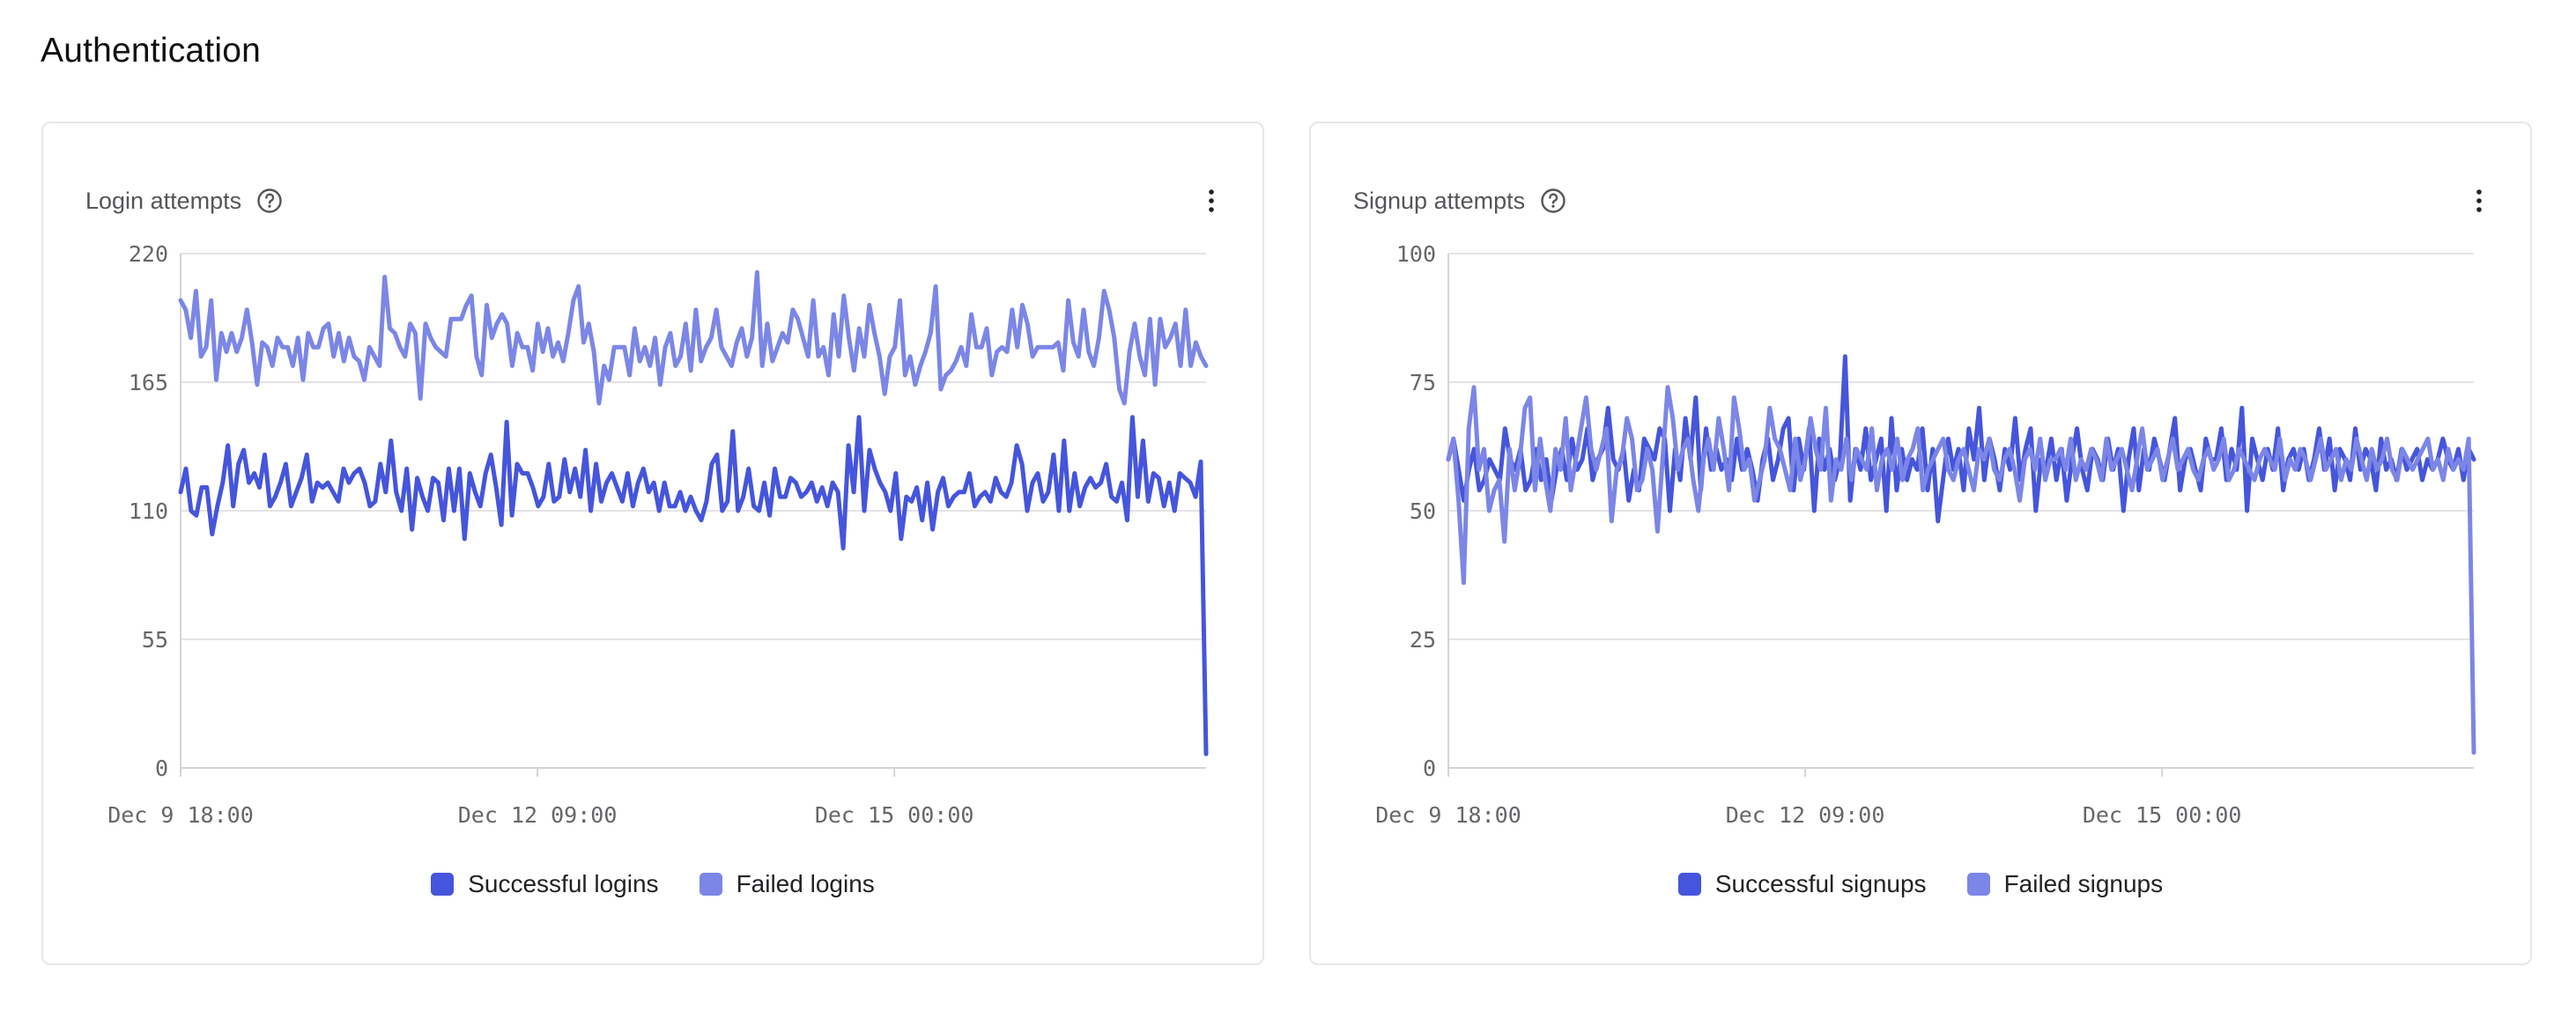 Image resolution: width=2576 pixels, height=1011 pixels. What do you see at coordinates (694, 585) in the screenshot?
I see `series-line-successful` at bounding box center [694, 585].